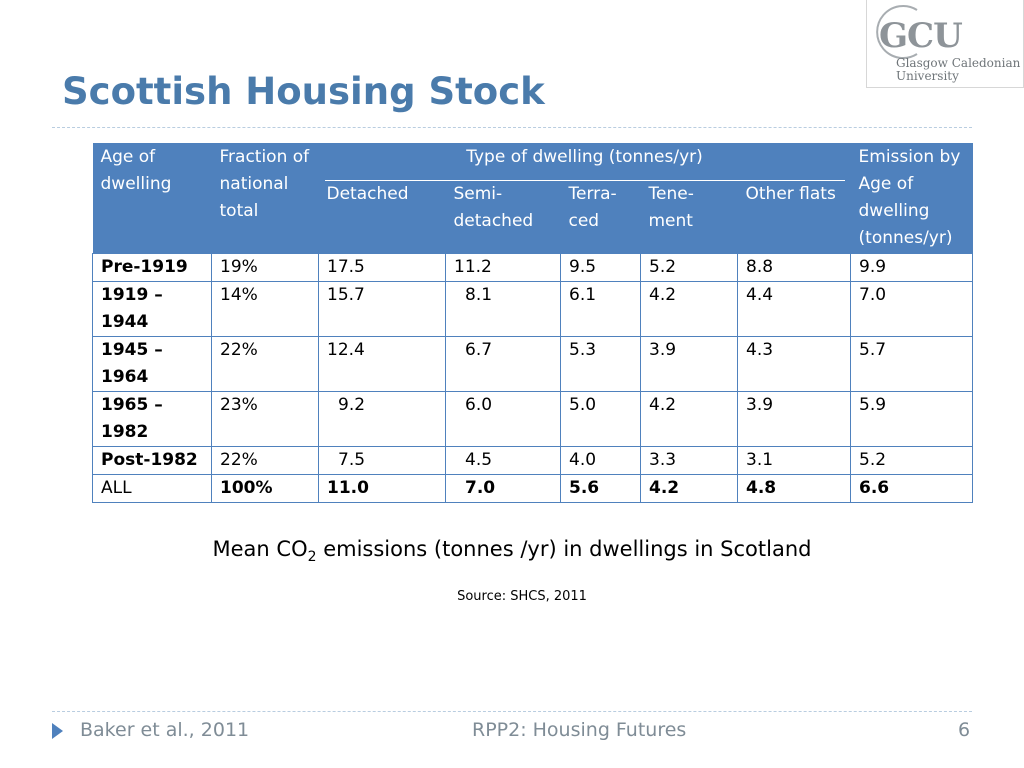  What do you see at coordinates (600, 460) in the screenshot?
I see `cell-terraced: 4.0` at bounding box center [600, 460].